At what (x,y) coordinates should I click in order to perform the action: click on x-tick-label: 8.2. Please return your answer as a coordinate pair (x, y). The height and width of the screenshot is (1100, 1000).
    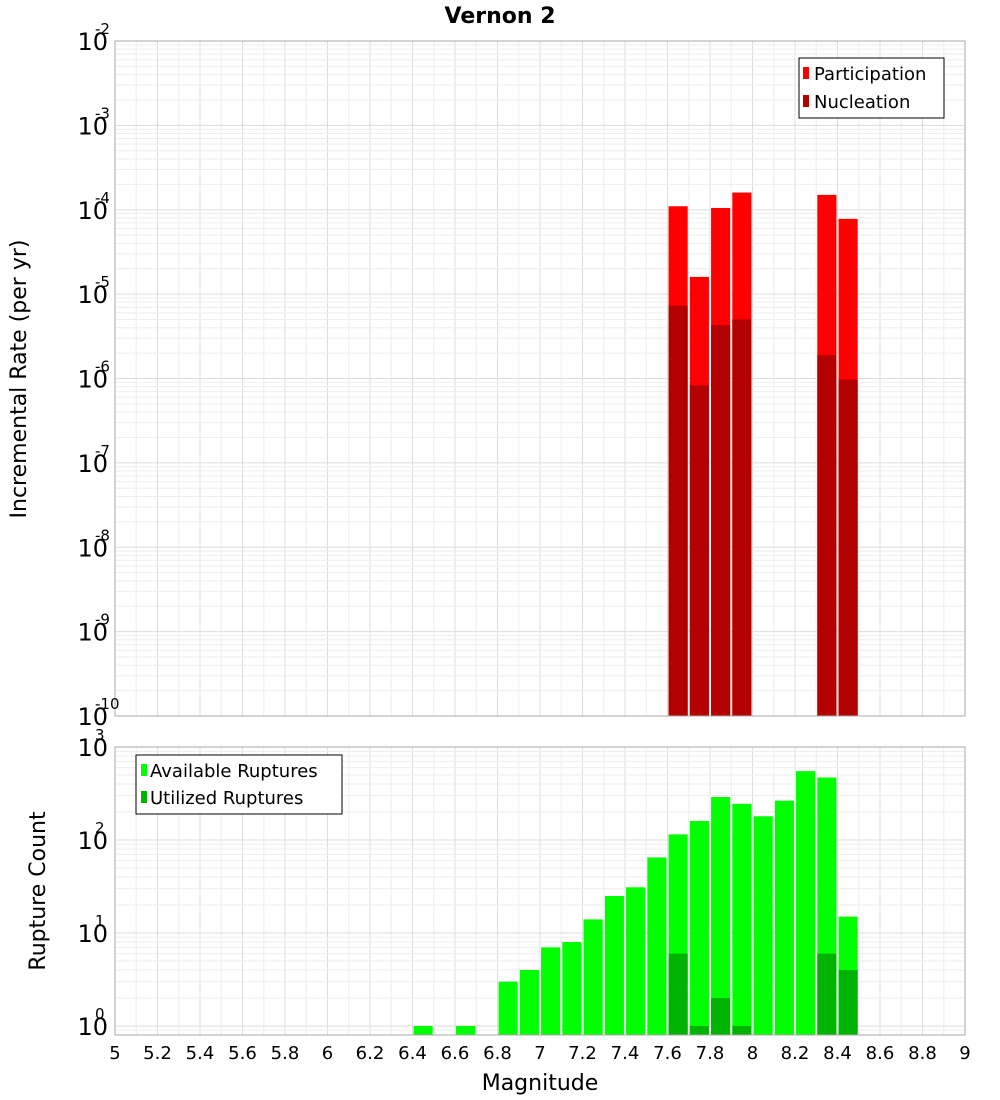
    Looking at the image, I should click on (795, 1053).